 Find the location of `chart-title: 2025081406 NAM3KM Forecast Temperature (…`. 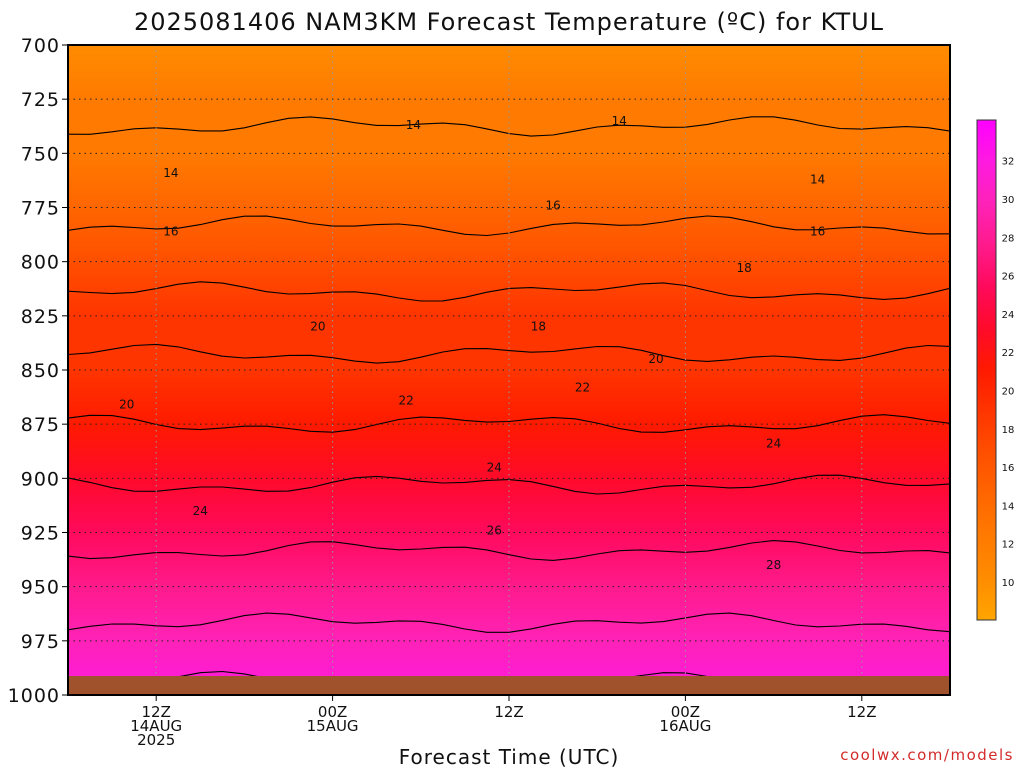

chart-title: 2025081406 NAM3KM Forecast Temperature (… is located at coordinates (509, 22).